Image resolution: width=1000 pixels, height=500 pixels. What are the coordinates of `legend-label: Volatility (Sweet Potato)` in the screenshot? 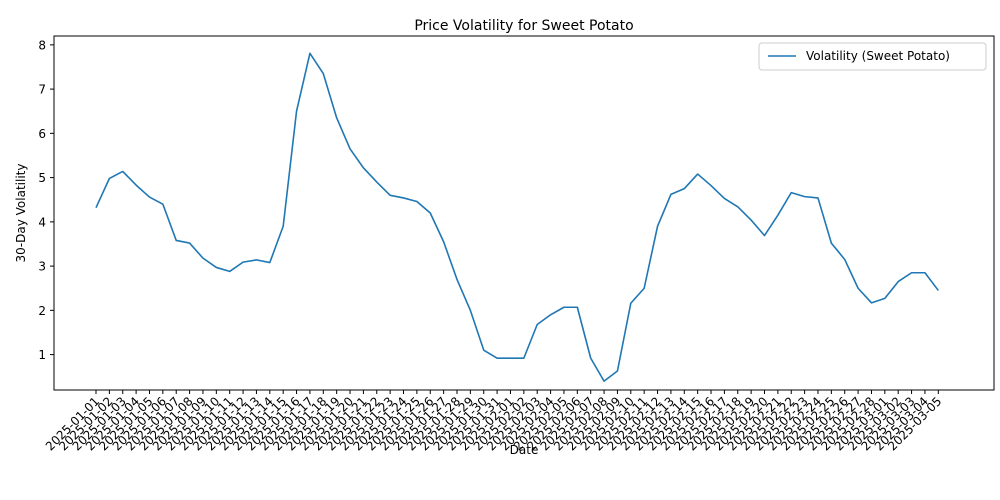 It's located at (878, 56).